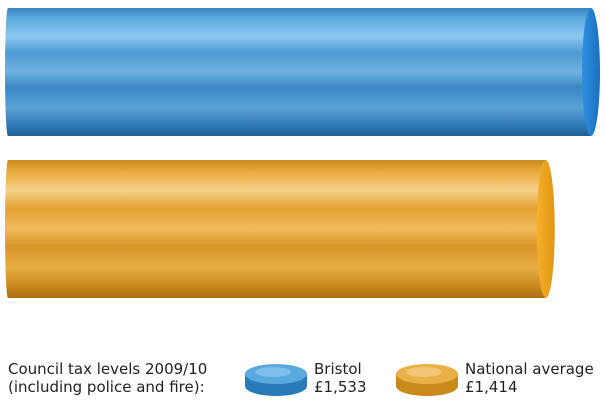 The height and width of the screenshot is (403, 606). Describe the element at coordinates (491, 387) in the screenshot. I see `legend-value-national-average: £1,414` at that location.